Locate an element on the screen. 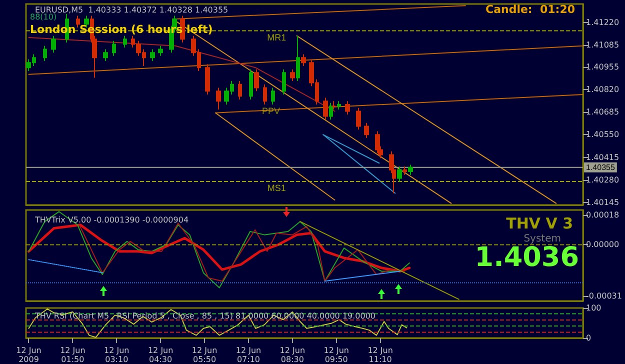 The image size is (625, 364). y-tick-label: 1.40955 is located at coordinates (603, 67).